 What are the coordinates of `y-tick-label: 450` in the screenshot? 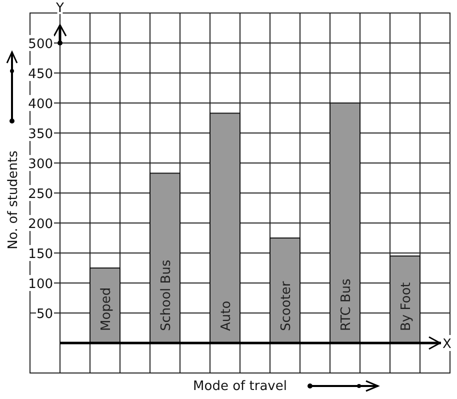 It's located at (40, 74).